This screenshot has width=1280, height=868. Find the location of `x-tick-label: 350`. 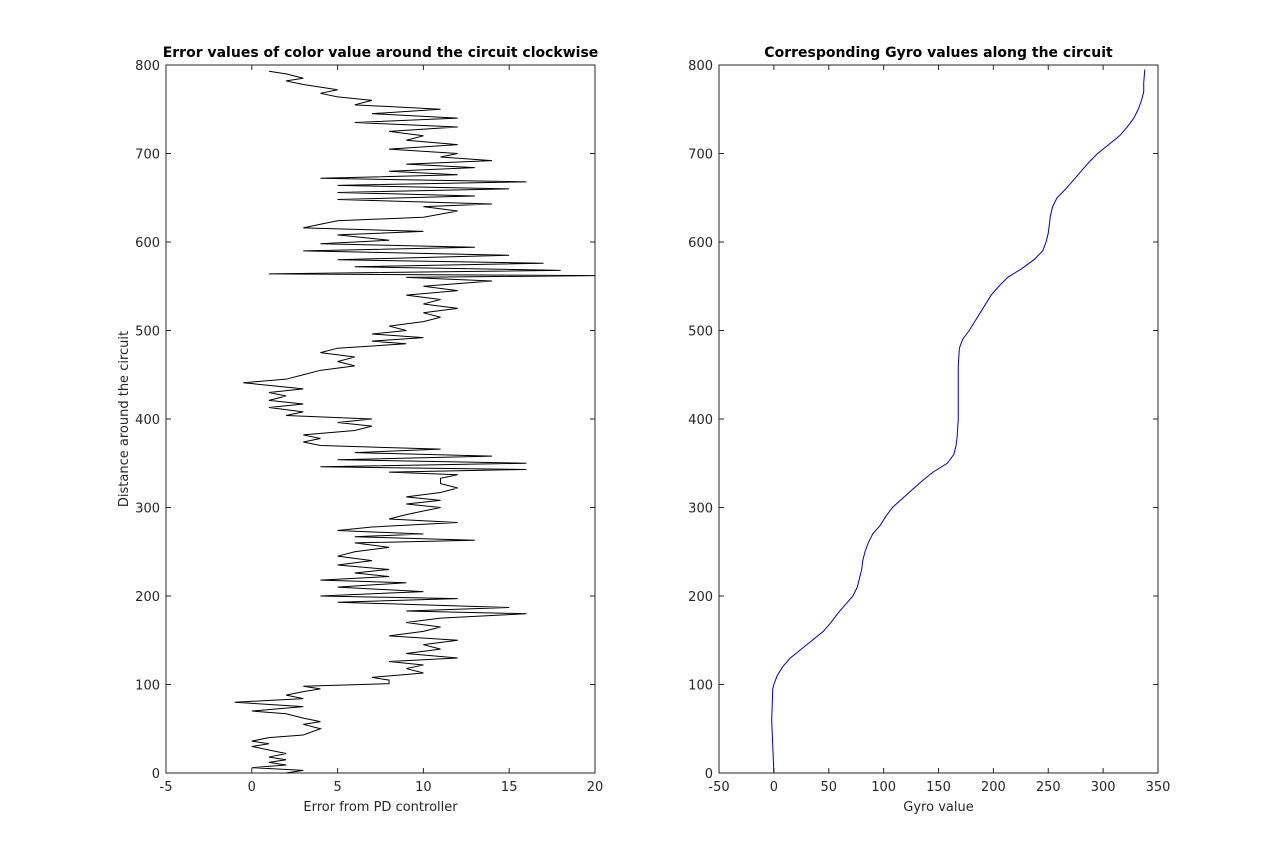

x-tick-label: 350 is located at coordinates (1158, 787).